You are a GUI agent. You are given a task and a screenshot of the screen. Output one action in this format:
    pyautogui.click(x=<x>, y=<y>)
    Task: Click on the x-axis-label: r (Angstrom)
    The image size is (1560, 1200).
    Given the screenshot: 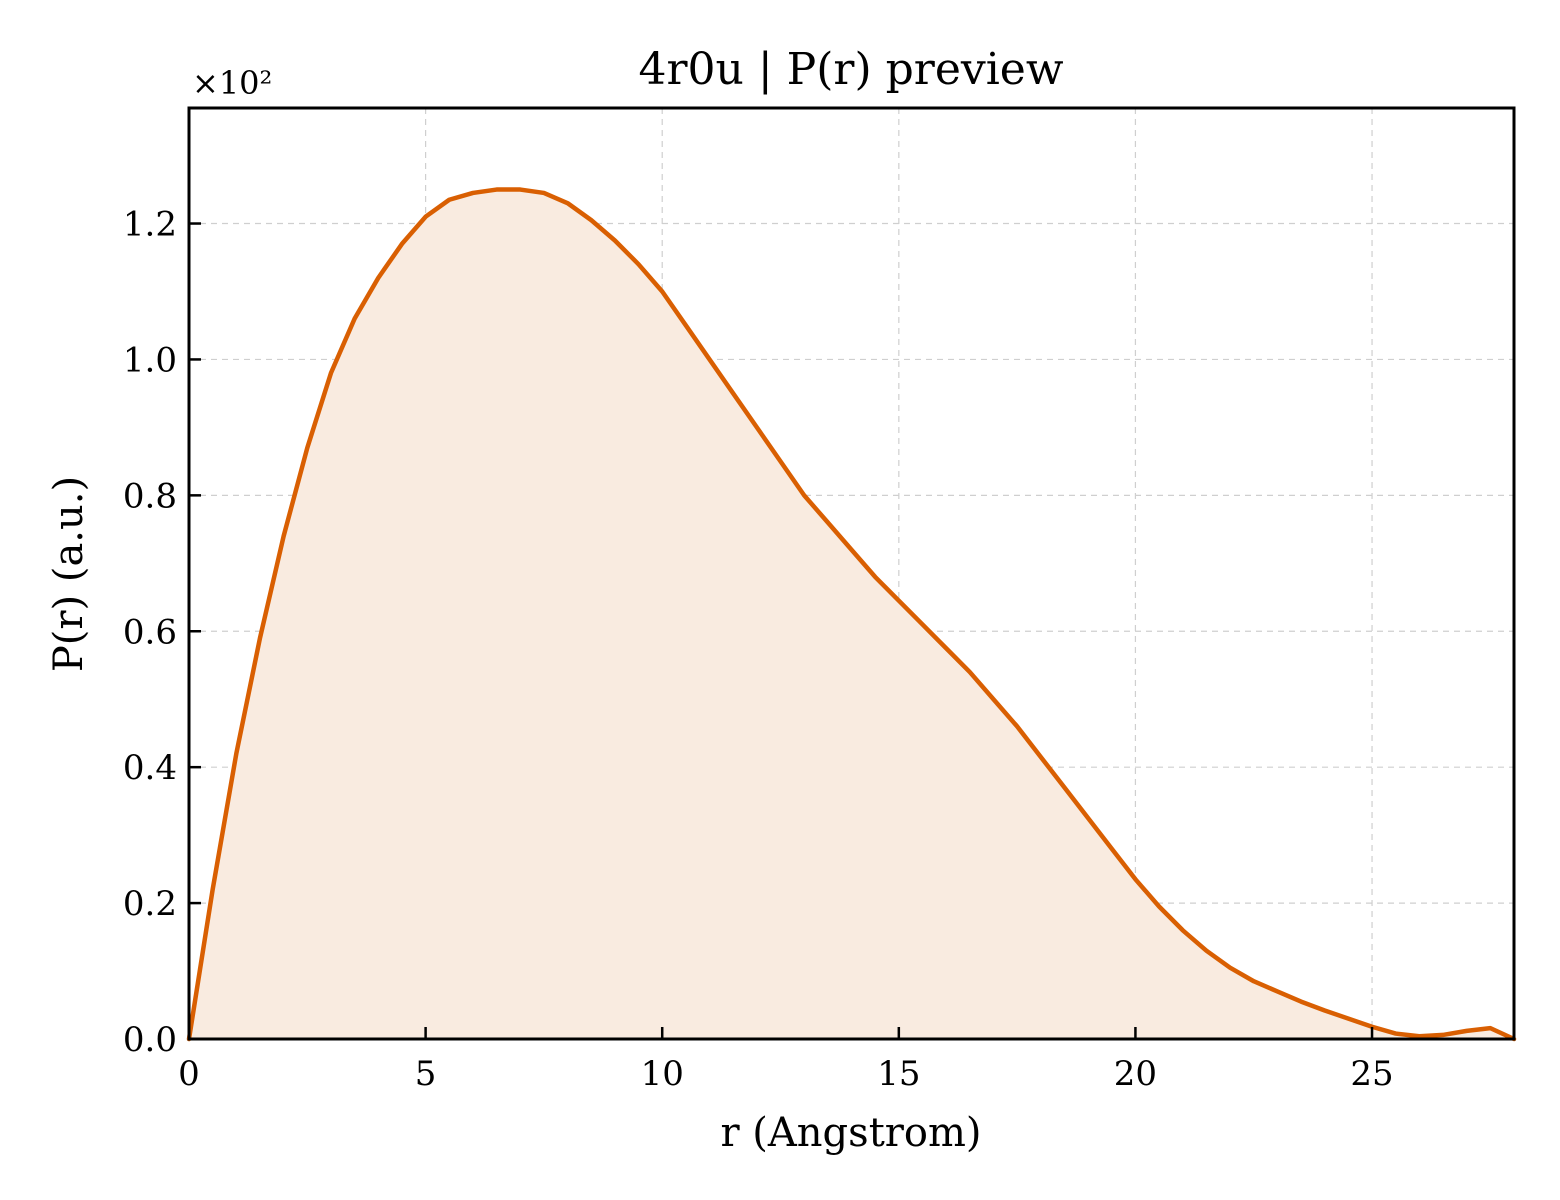 What is the action you would take?
    pyautogui.click(x=850, y=1133)
    